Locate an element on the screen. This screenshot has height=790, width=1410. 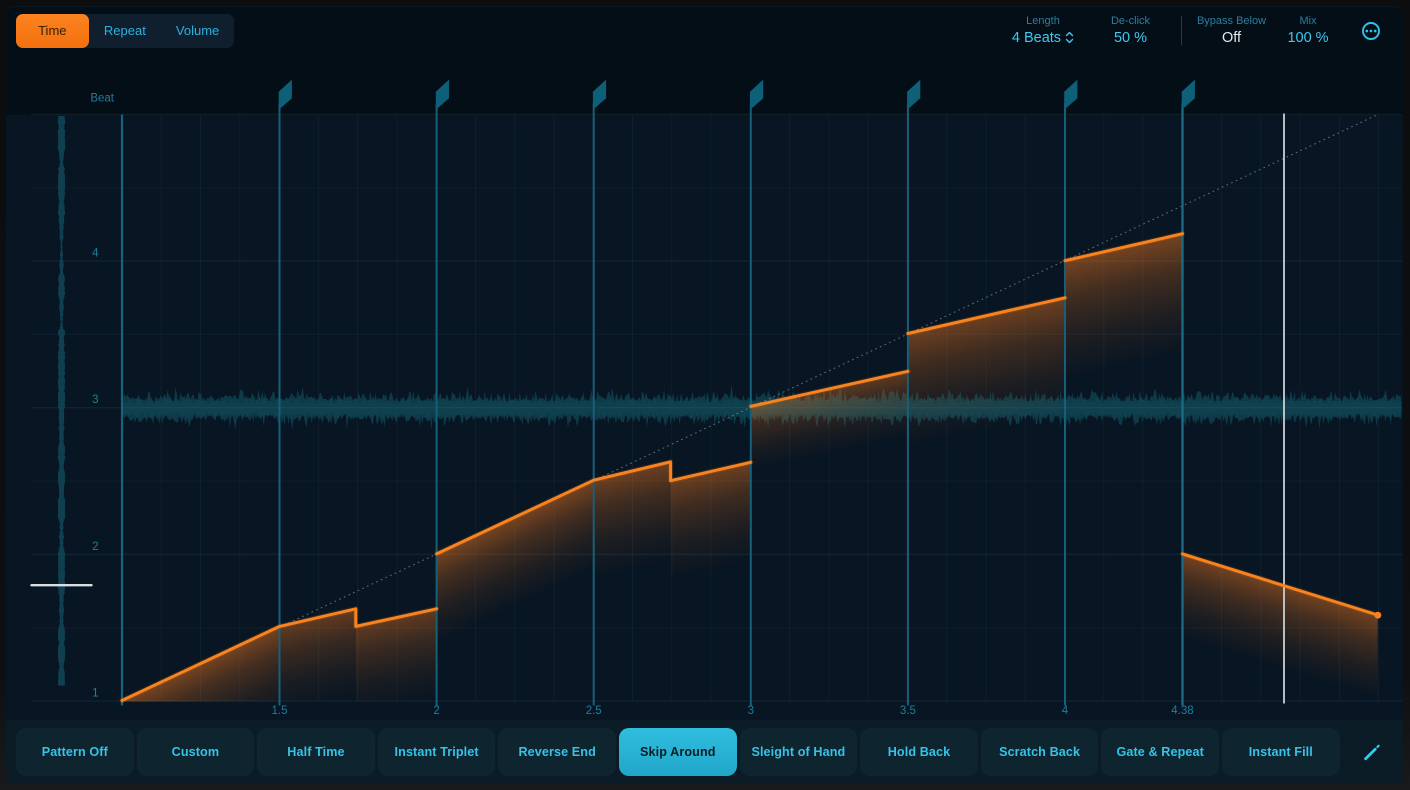
svg-text: 2.5 is located at coordinates (594, 711).